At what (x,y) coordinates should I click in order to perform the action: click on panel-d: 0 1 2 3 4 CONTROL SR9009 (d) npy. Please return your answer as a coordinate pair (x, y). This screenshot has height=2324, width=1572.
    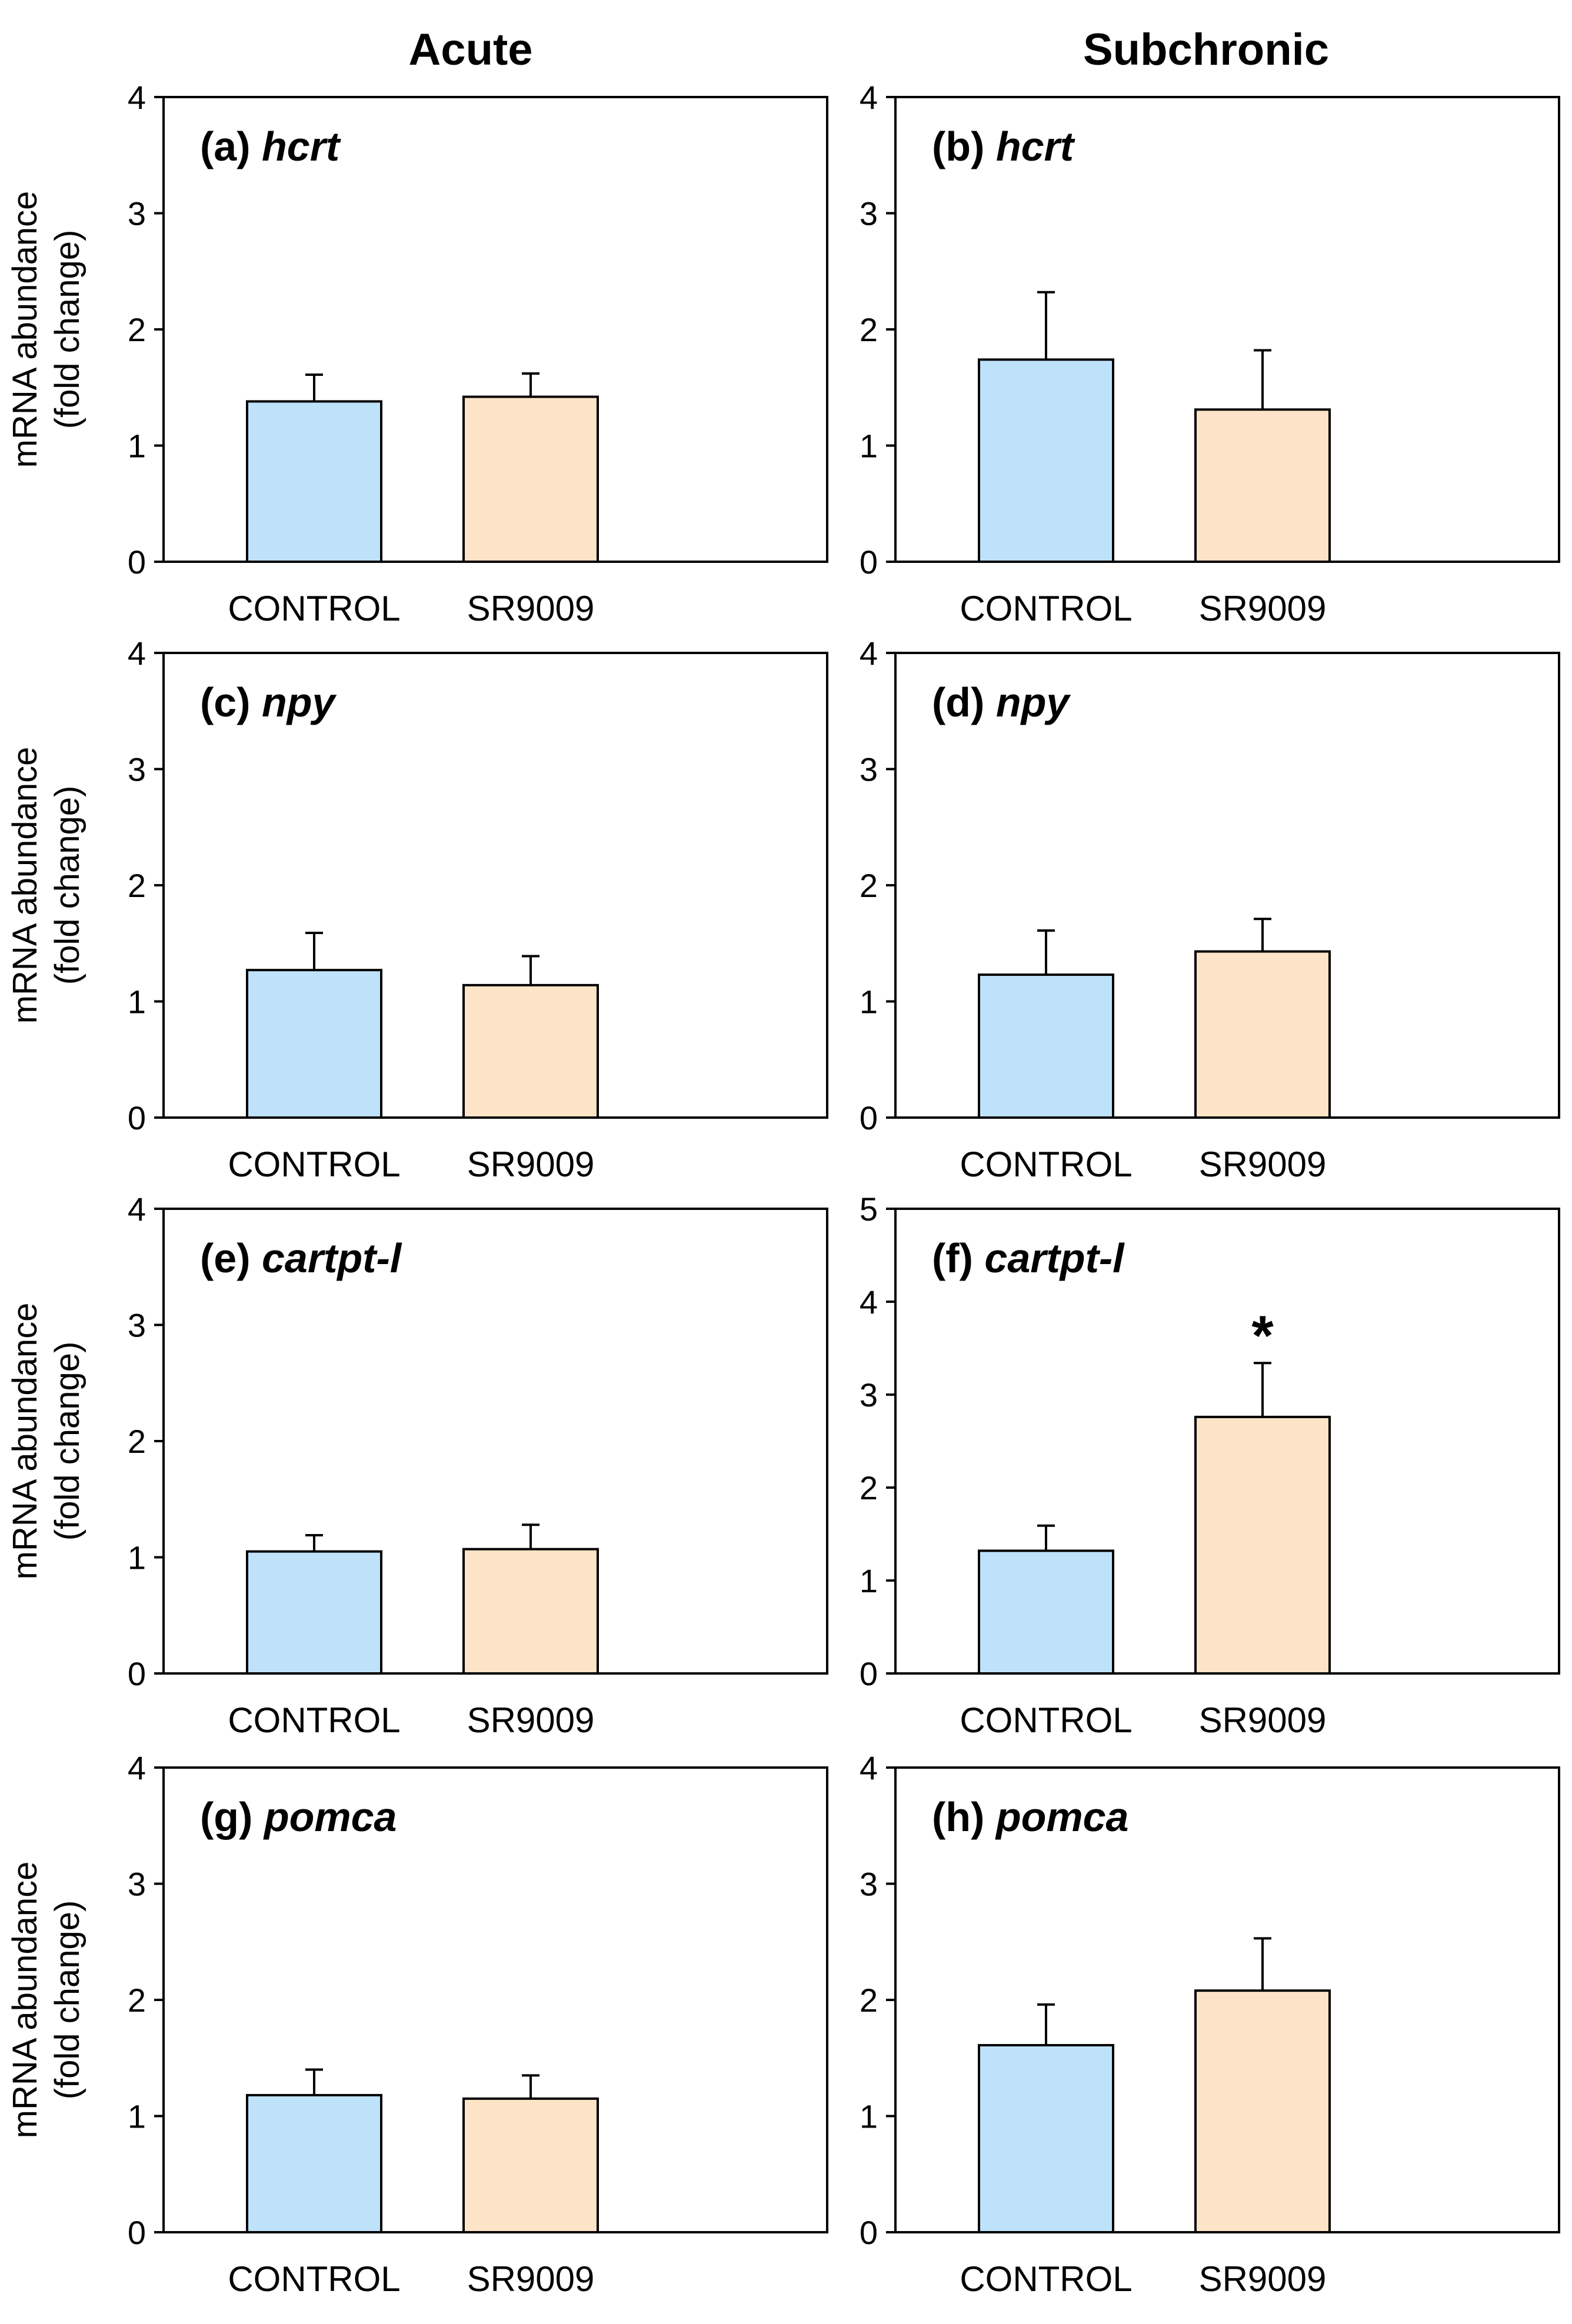
    Looking at the image, I should click on (1210, 909).